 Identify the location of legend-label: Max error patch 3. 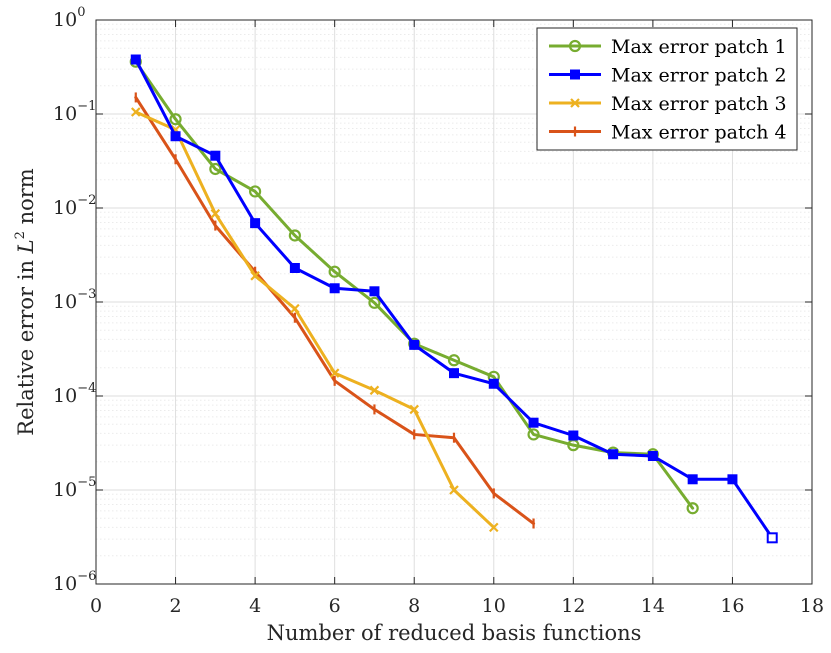
(699, 104).